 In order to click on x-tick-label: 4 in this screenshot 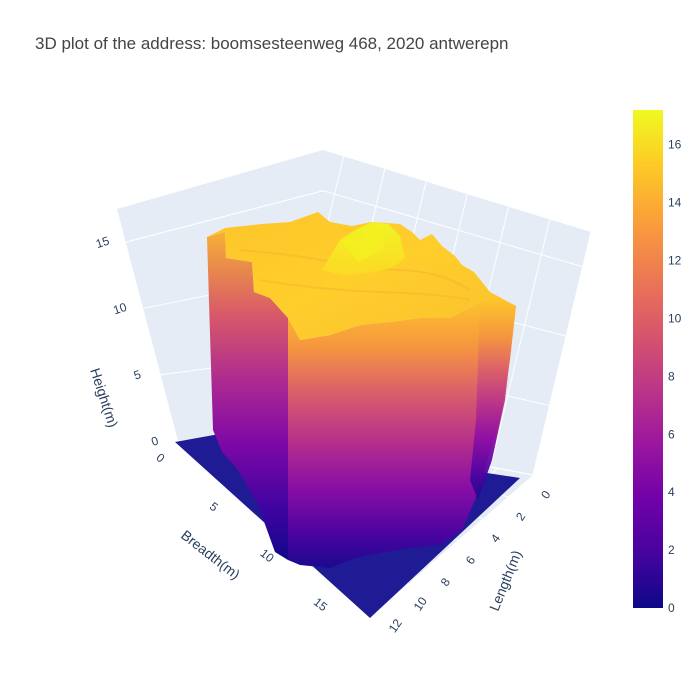, I will do `click(495, 538)`.